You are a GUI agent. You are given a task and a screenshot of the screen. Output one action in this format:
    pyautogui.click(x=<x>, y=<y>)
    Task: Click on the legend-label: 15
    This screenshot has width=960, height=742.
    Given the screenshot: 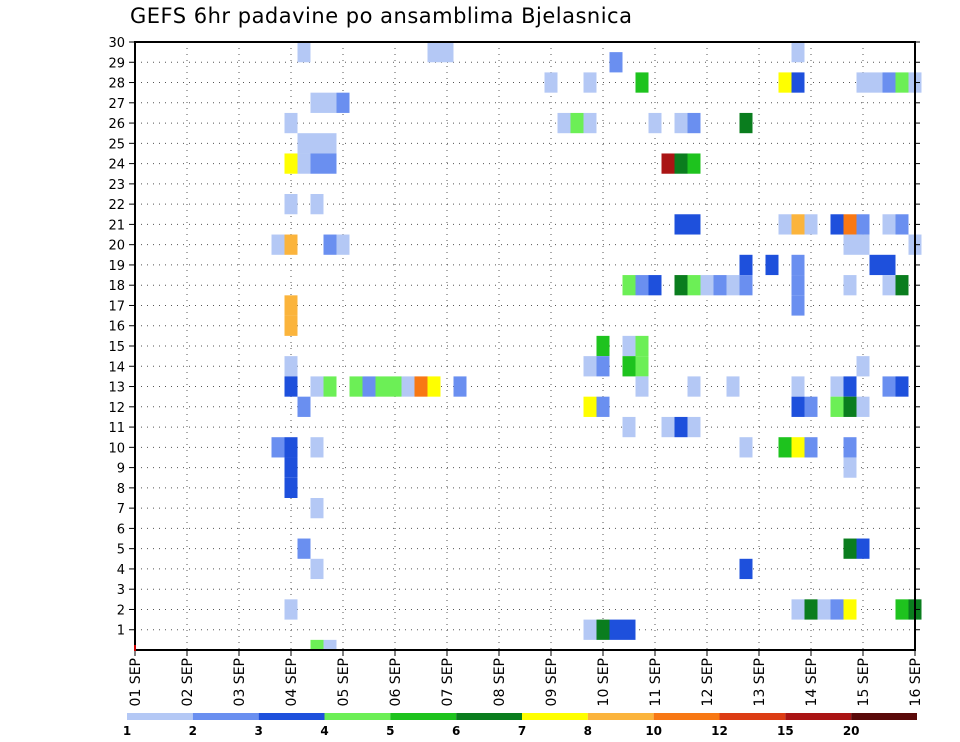 What is the action you would take?
    pyautogui.click(x=785, y=731)
    